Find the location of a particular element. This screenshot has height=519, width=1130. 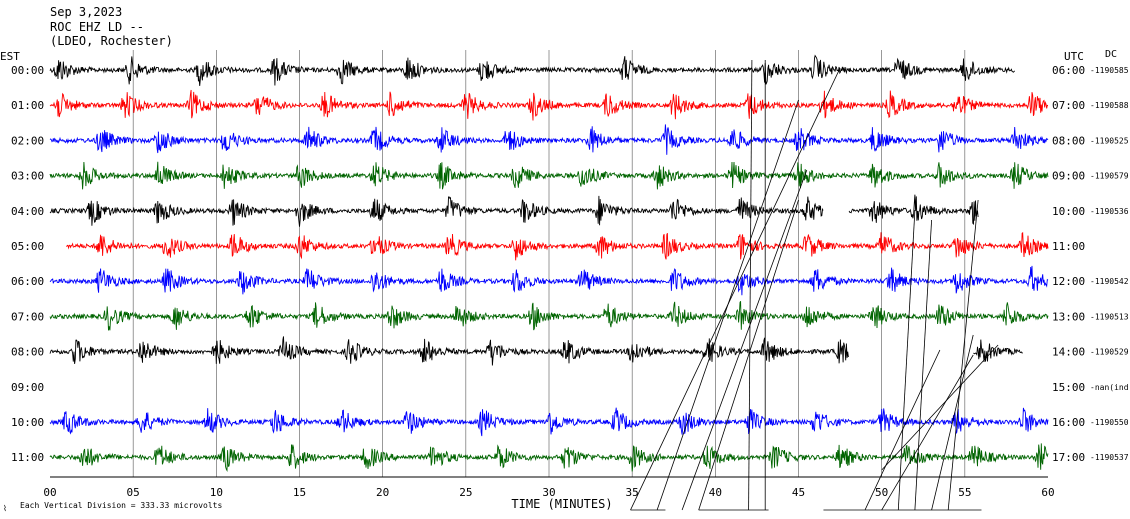

row-label-est: 10:00 is located at coordinates (27, 422).